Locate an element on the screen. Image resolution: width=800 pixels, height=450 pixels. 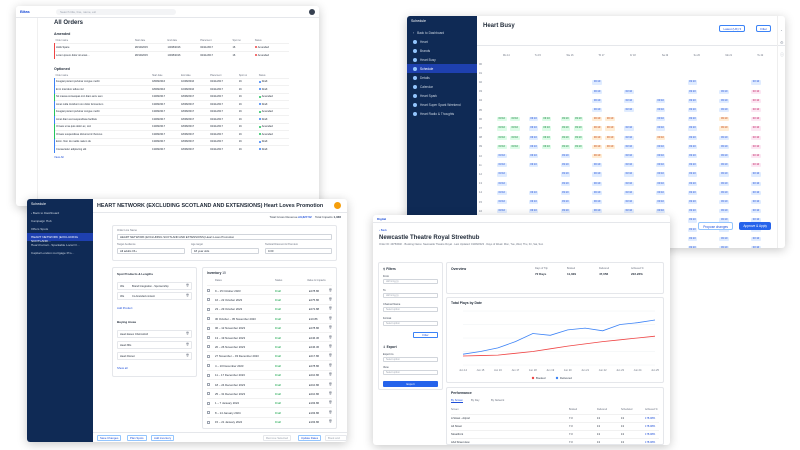
update-dates-button: Update Dates is located at coordinates (310, 438).